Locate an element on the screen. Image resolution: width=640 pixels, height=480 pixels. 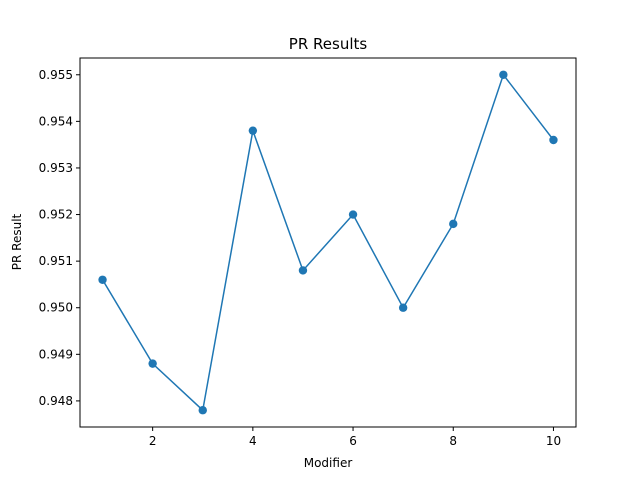
y-axis: 0.948 0.949 0.950 0.951 0.952 0.953 0.954 0.955 is located at coordinates (59, 238).